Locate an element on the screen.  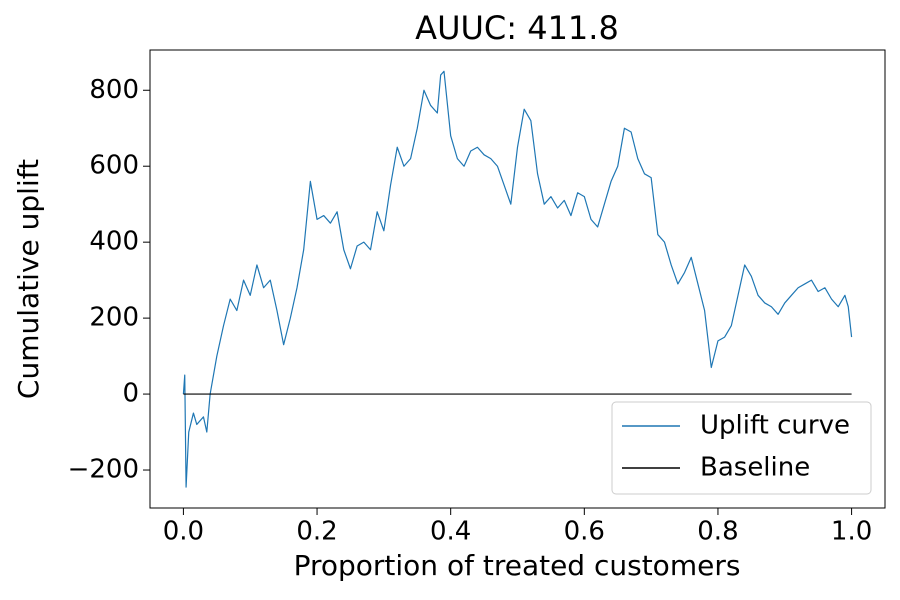
x-tick-label: 0.6 is located at coordinates (584, 532).